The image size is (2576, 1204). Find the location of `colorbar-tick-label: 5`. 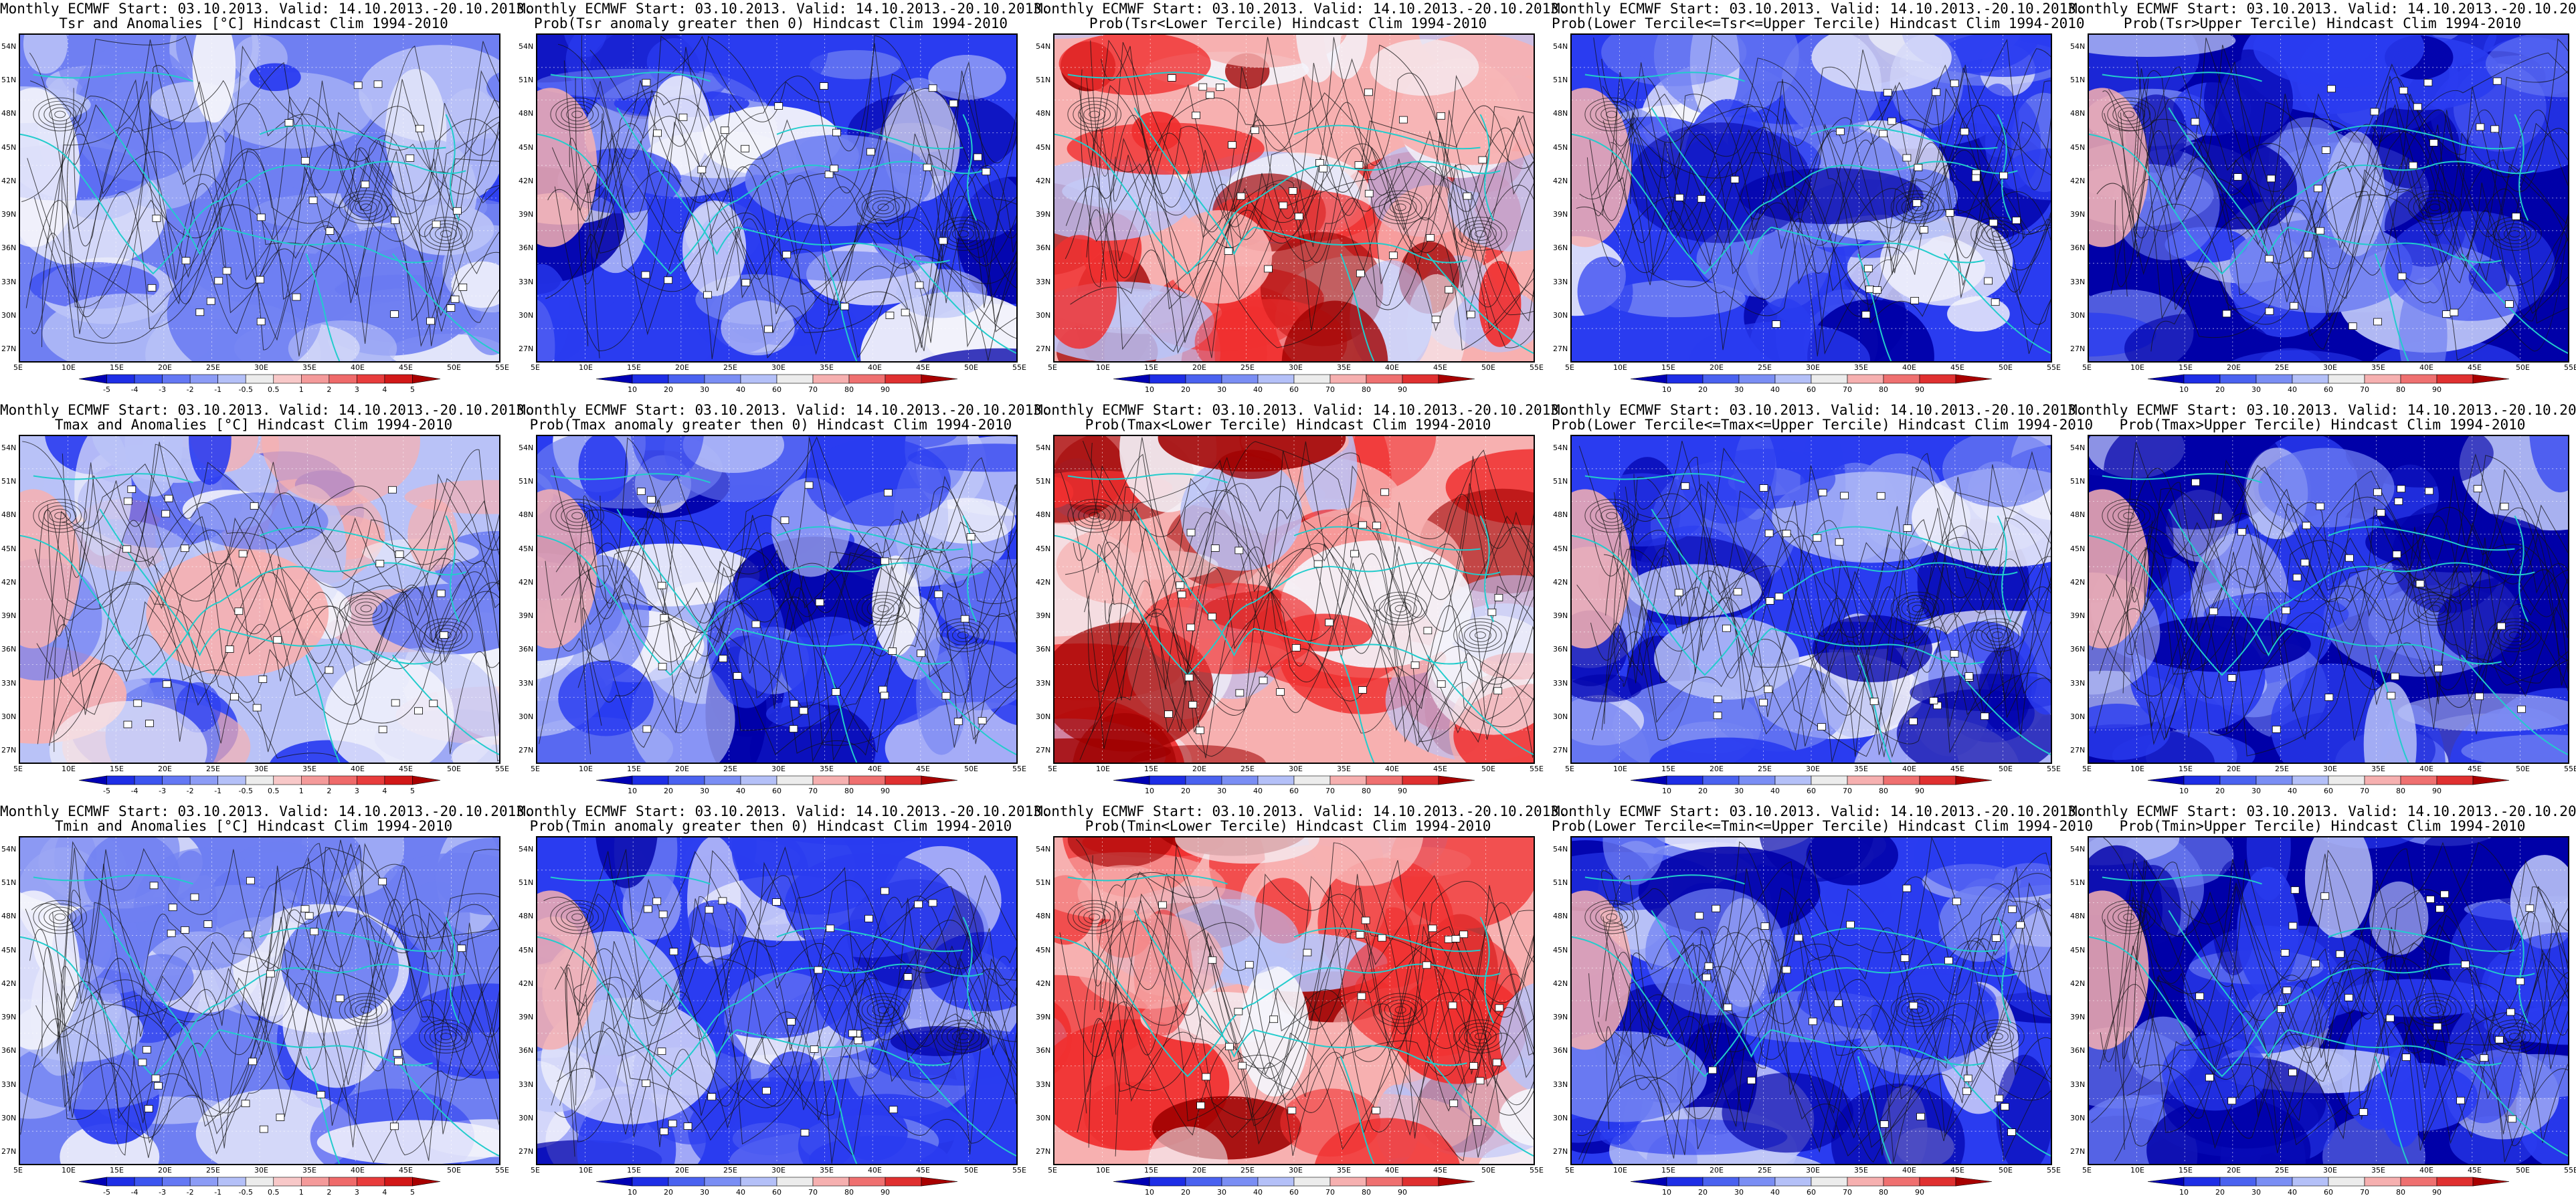

colorbar-tick-label: 5 is located at coordinates (413, 389).